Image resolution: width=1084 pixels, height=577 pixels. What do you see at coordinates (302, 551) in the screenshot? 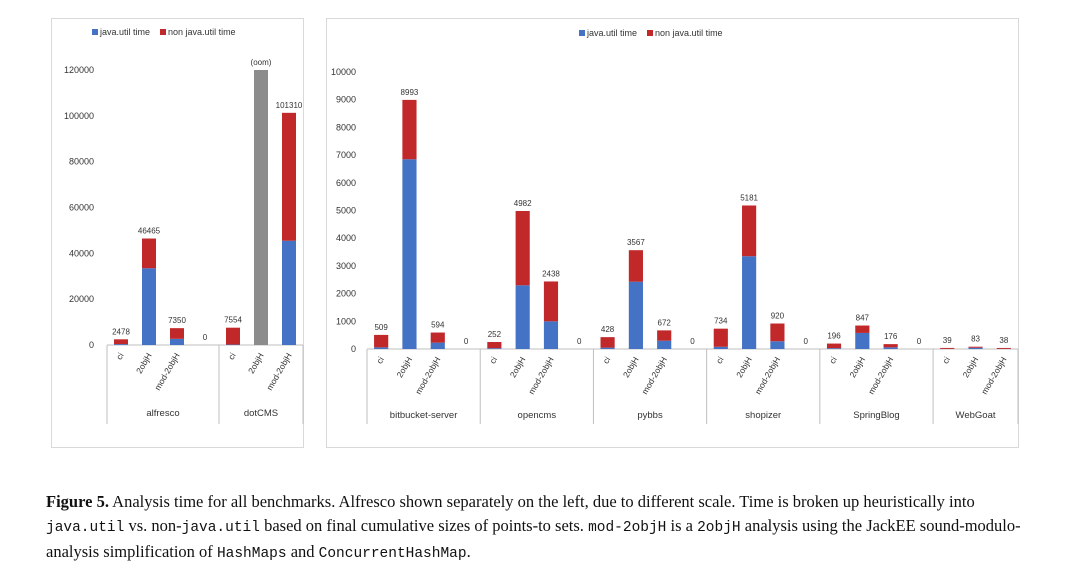
I see `caption-text: and` at bounding box center [302, 551].